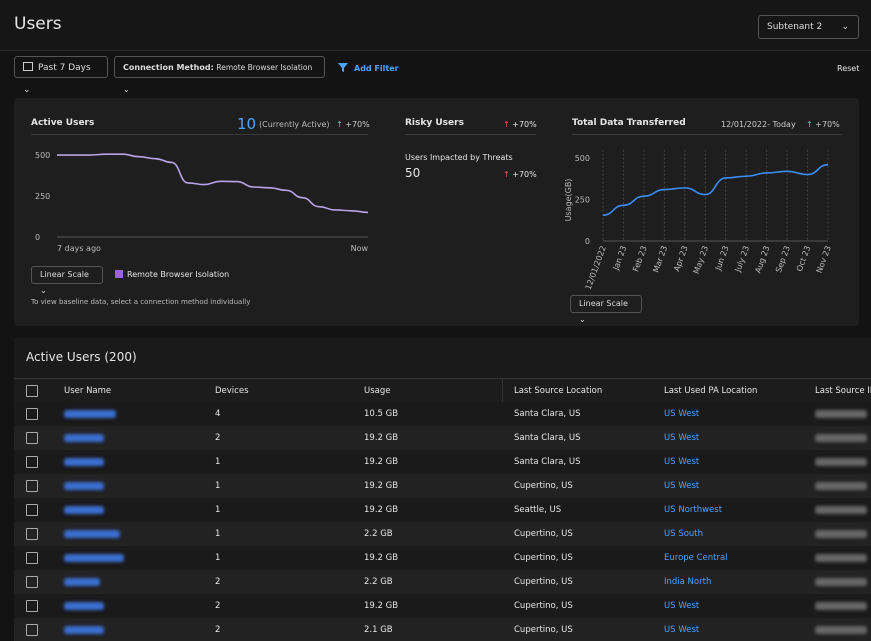 Image resolution: width=871 pixels, height=641 pixels. I want to click on column-header: Last Source Location, so click(558, 391).